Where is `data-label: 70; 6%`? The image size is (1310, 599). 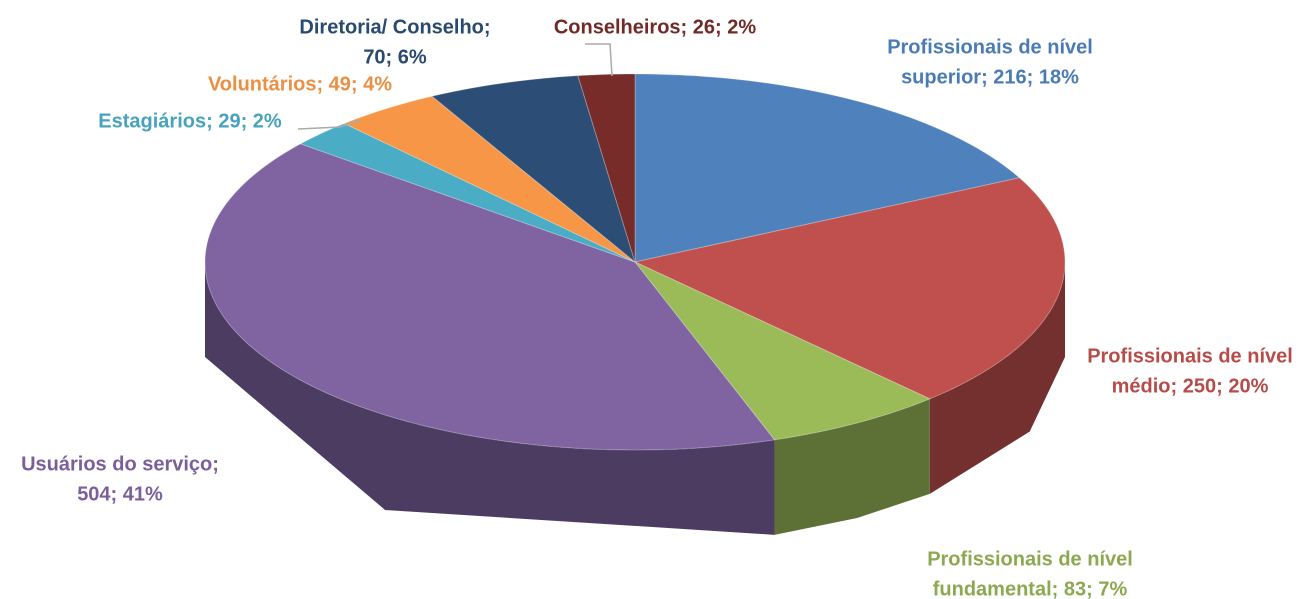 data-label: 70; 6% is located at coordinates (395, 57).